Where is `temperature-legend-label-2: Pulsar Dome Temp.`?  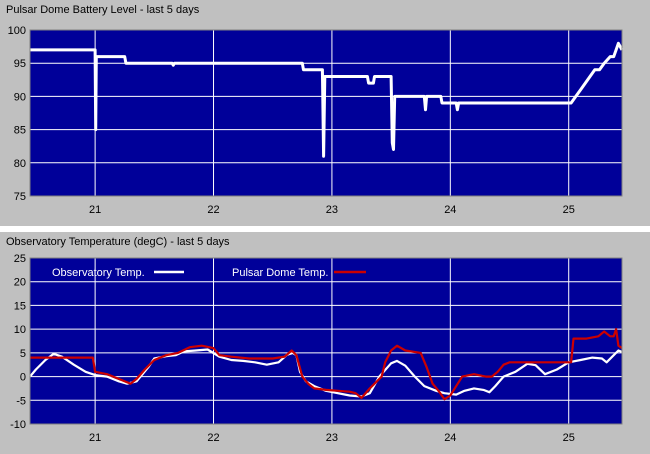 temperature-legend-label-2: Pulsar Dome Temp. is located at coordinates (280, 273).